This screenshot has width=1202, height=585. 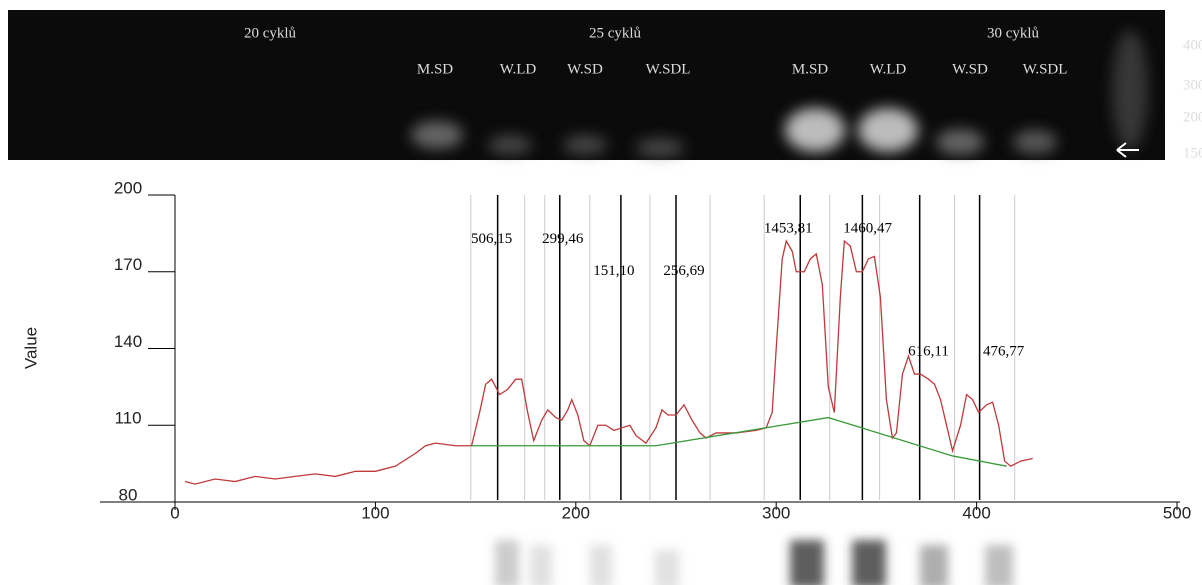 I want to click on peak-annotation: 506,15, so click(x=491, y=239).